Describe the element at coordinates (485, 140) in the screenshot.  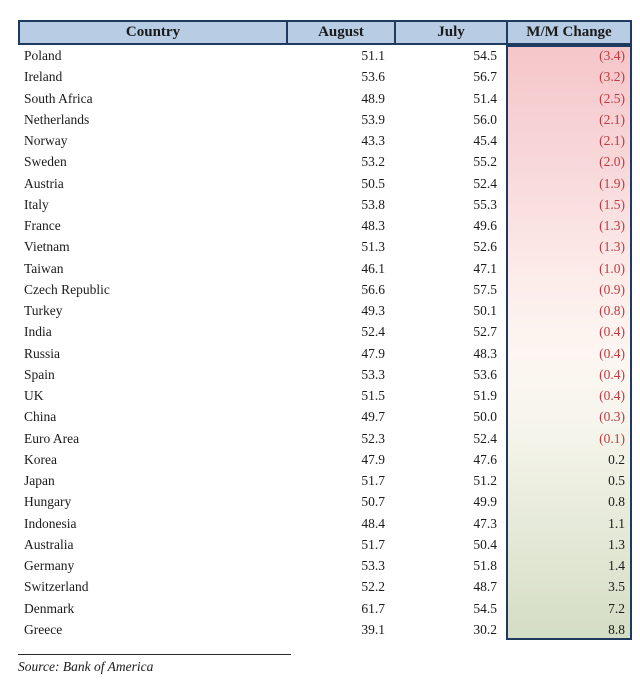
I see `july-cell: 45.4` at that location.